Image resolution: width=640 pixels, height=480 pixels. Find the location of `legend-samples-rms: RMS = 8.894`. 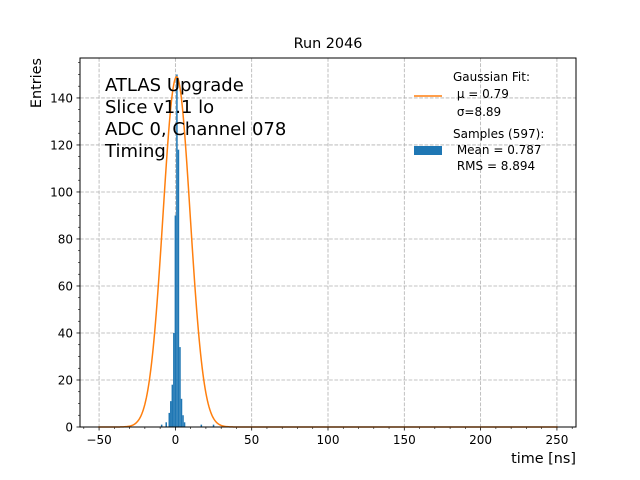

legend-samples-rms: RMS = 8.894 is located at coordinates (494, 166).